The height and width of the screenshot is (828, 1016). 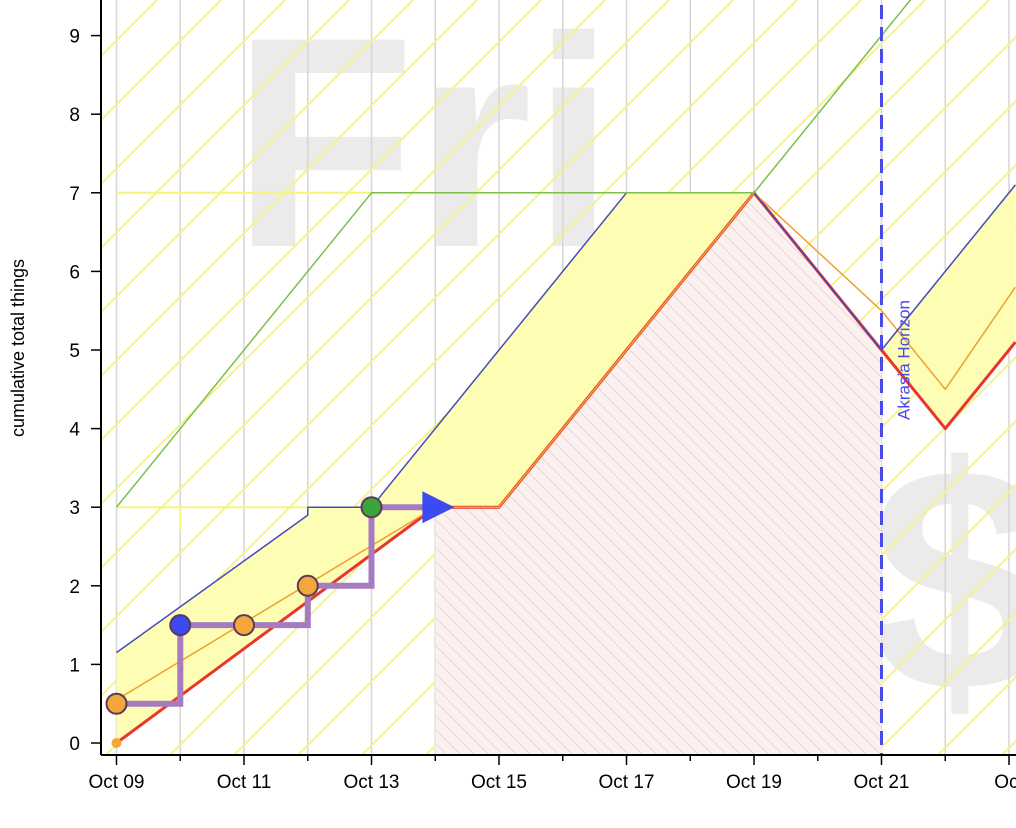 I want to click on y-tick-label: 8, so click(x=74, y=115).